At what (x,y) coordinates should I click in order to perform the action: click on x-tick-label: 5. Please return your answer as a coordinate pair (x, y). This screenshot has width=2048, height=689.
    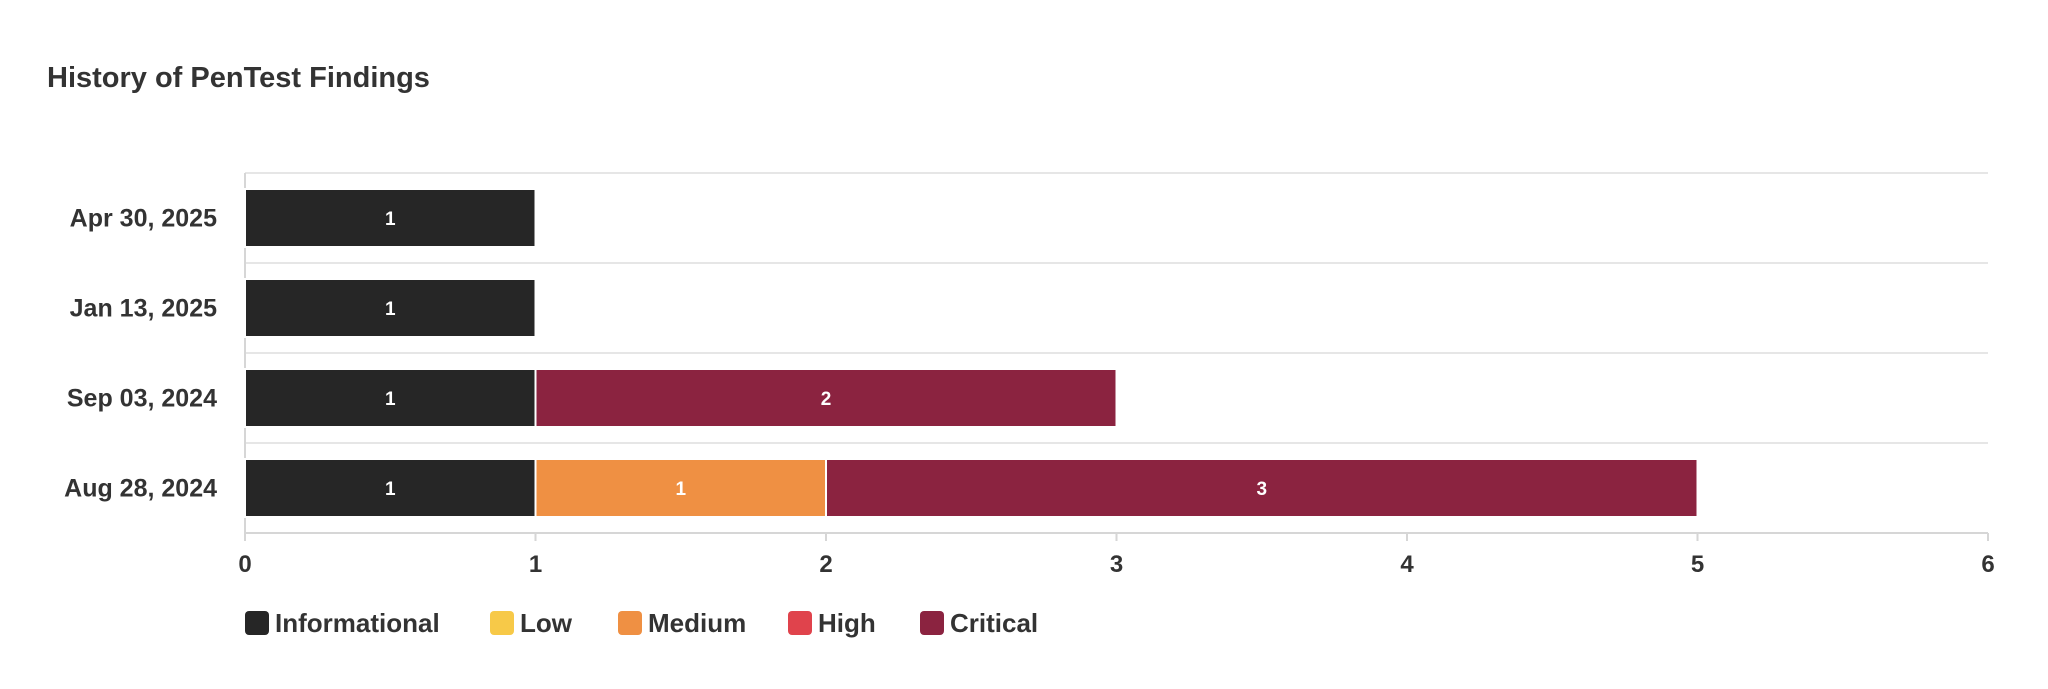
    Looking at the image, I should click on (1697, 564).